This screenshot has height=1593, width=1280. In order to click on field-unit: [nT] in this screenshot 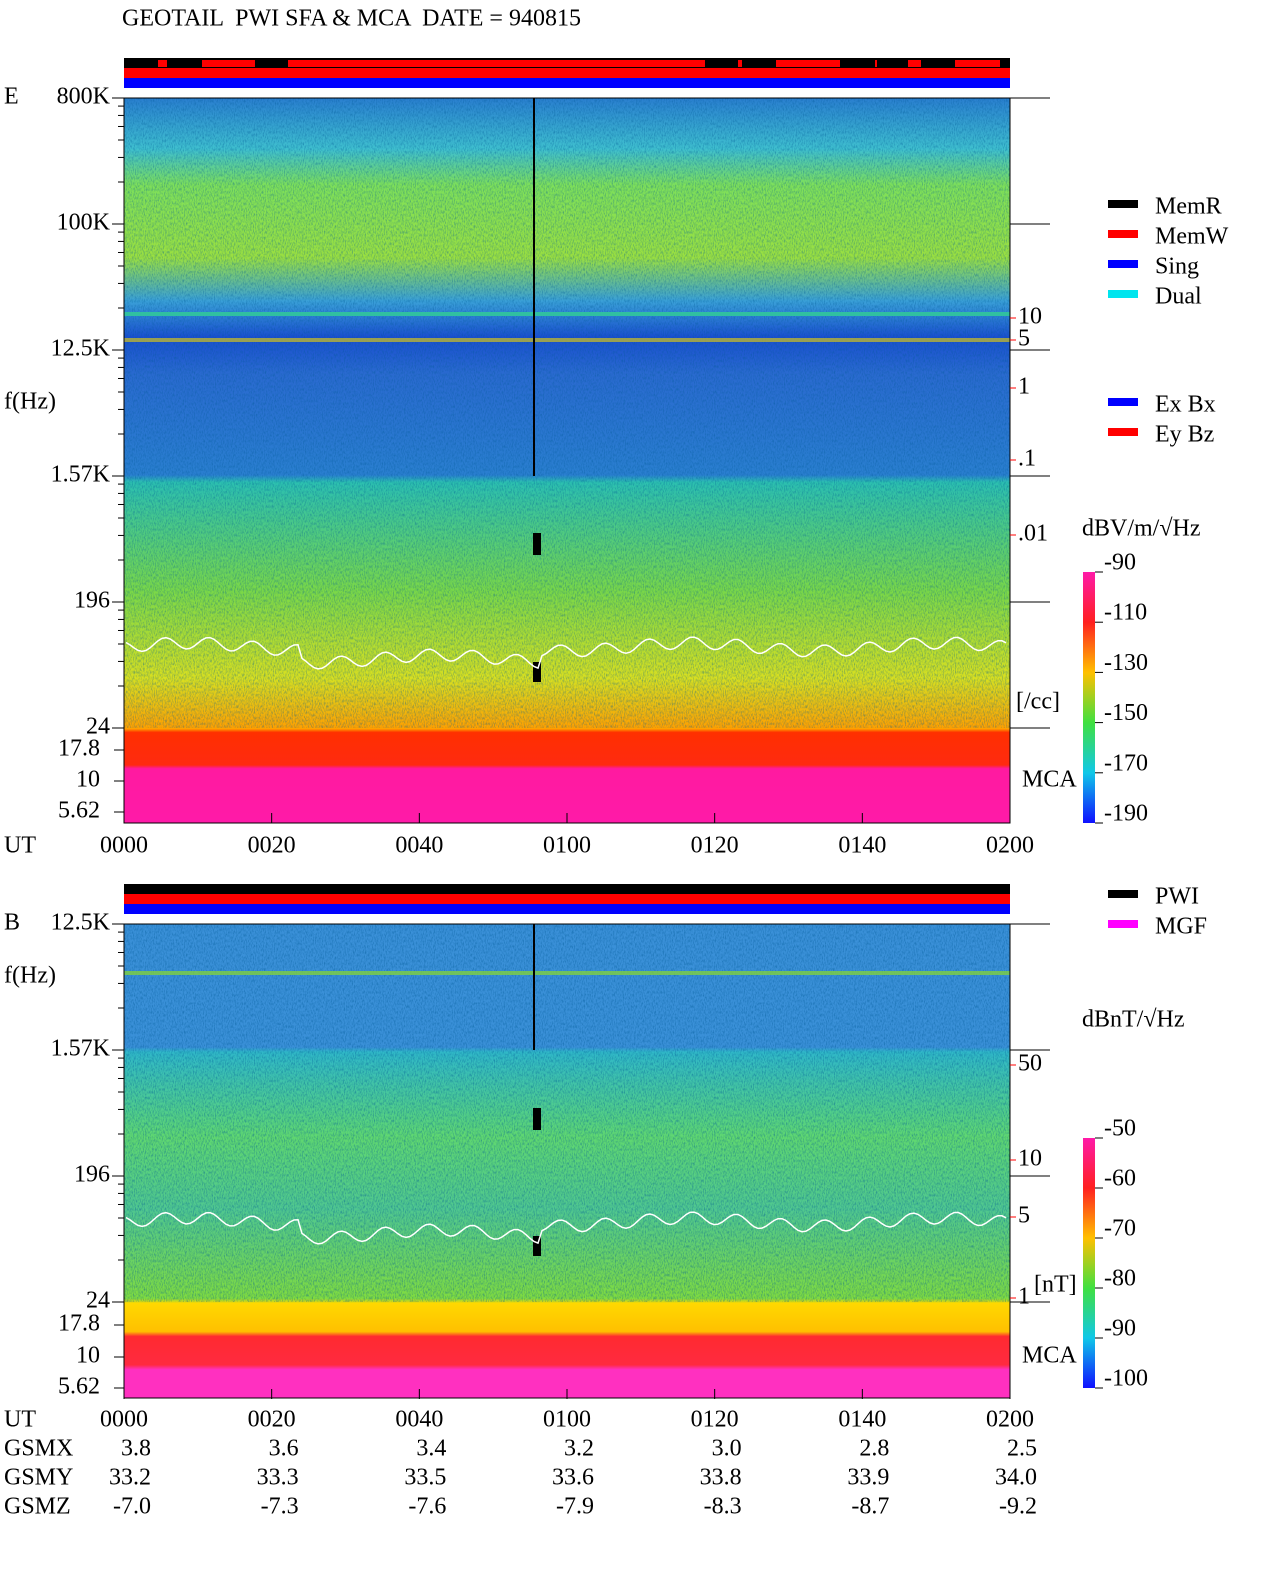, I will do `click(1055, 1285)`.